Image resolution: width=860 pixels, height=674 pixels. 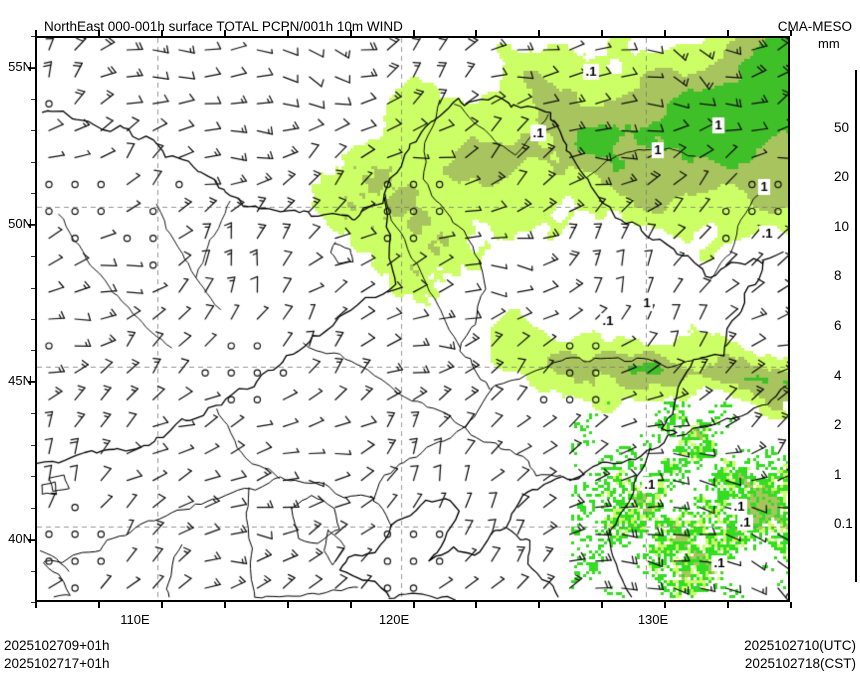 I want to click on footer-init-time-local: 2025102717+01h, so click(x=57, y=663).